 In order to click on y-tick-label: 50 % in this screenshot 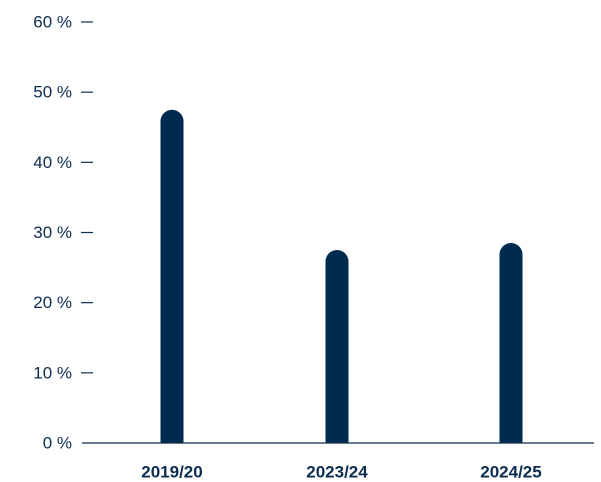, I will do `click(52, 92)`.